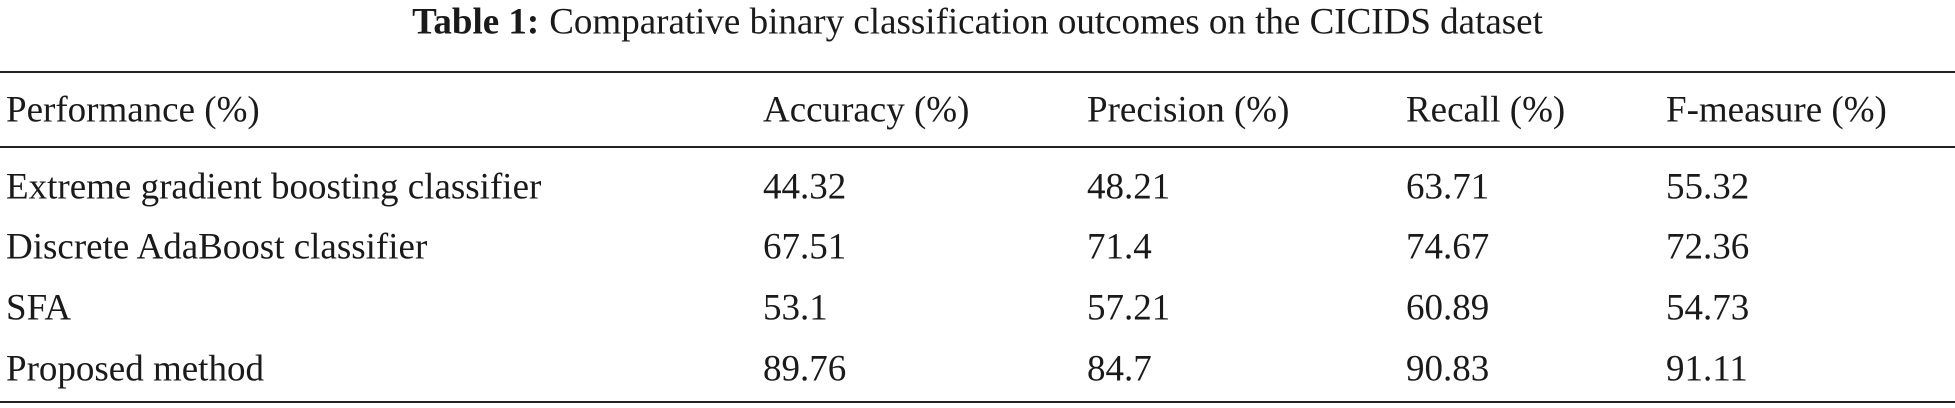  I want to click on table-cell: 44.32, so click(805, 187).